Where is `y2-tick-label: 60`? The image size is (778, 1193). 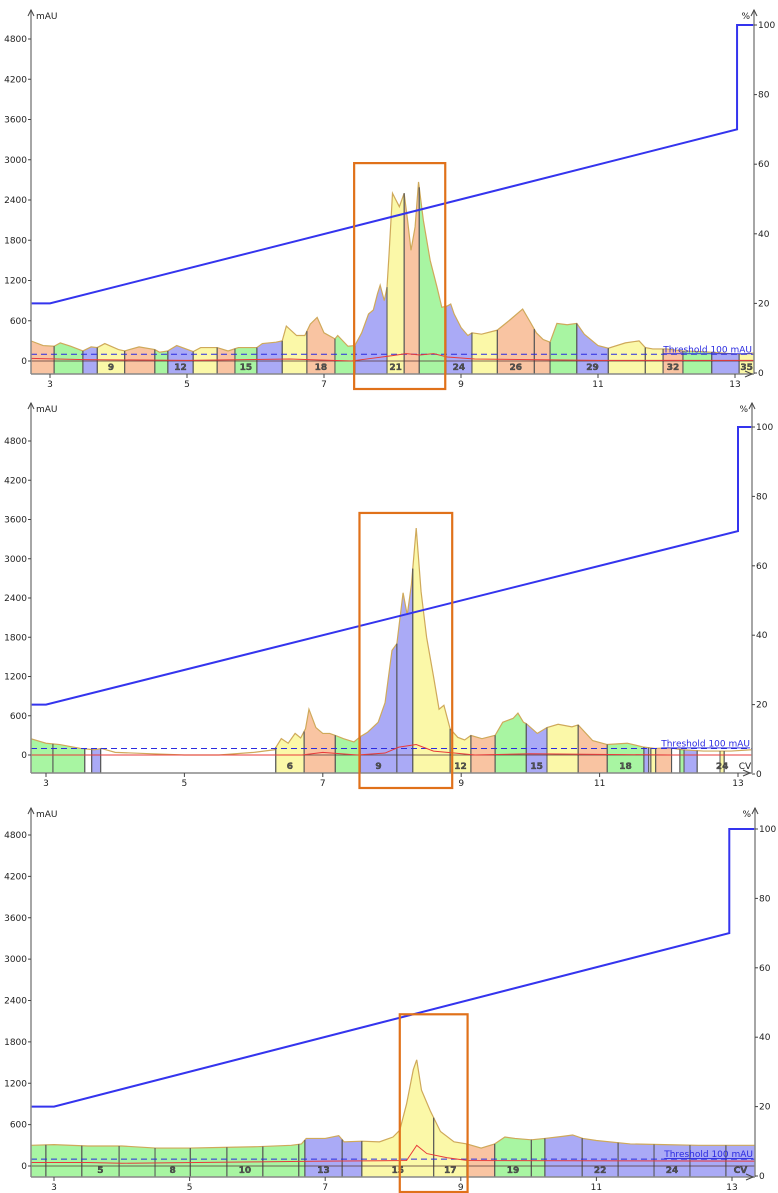
y2-tick-label: 60 is located at coordinates (762, 567).